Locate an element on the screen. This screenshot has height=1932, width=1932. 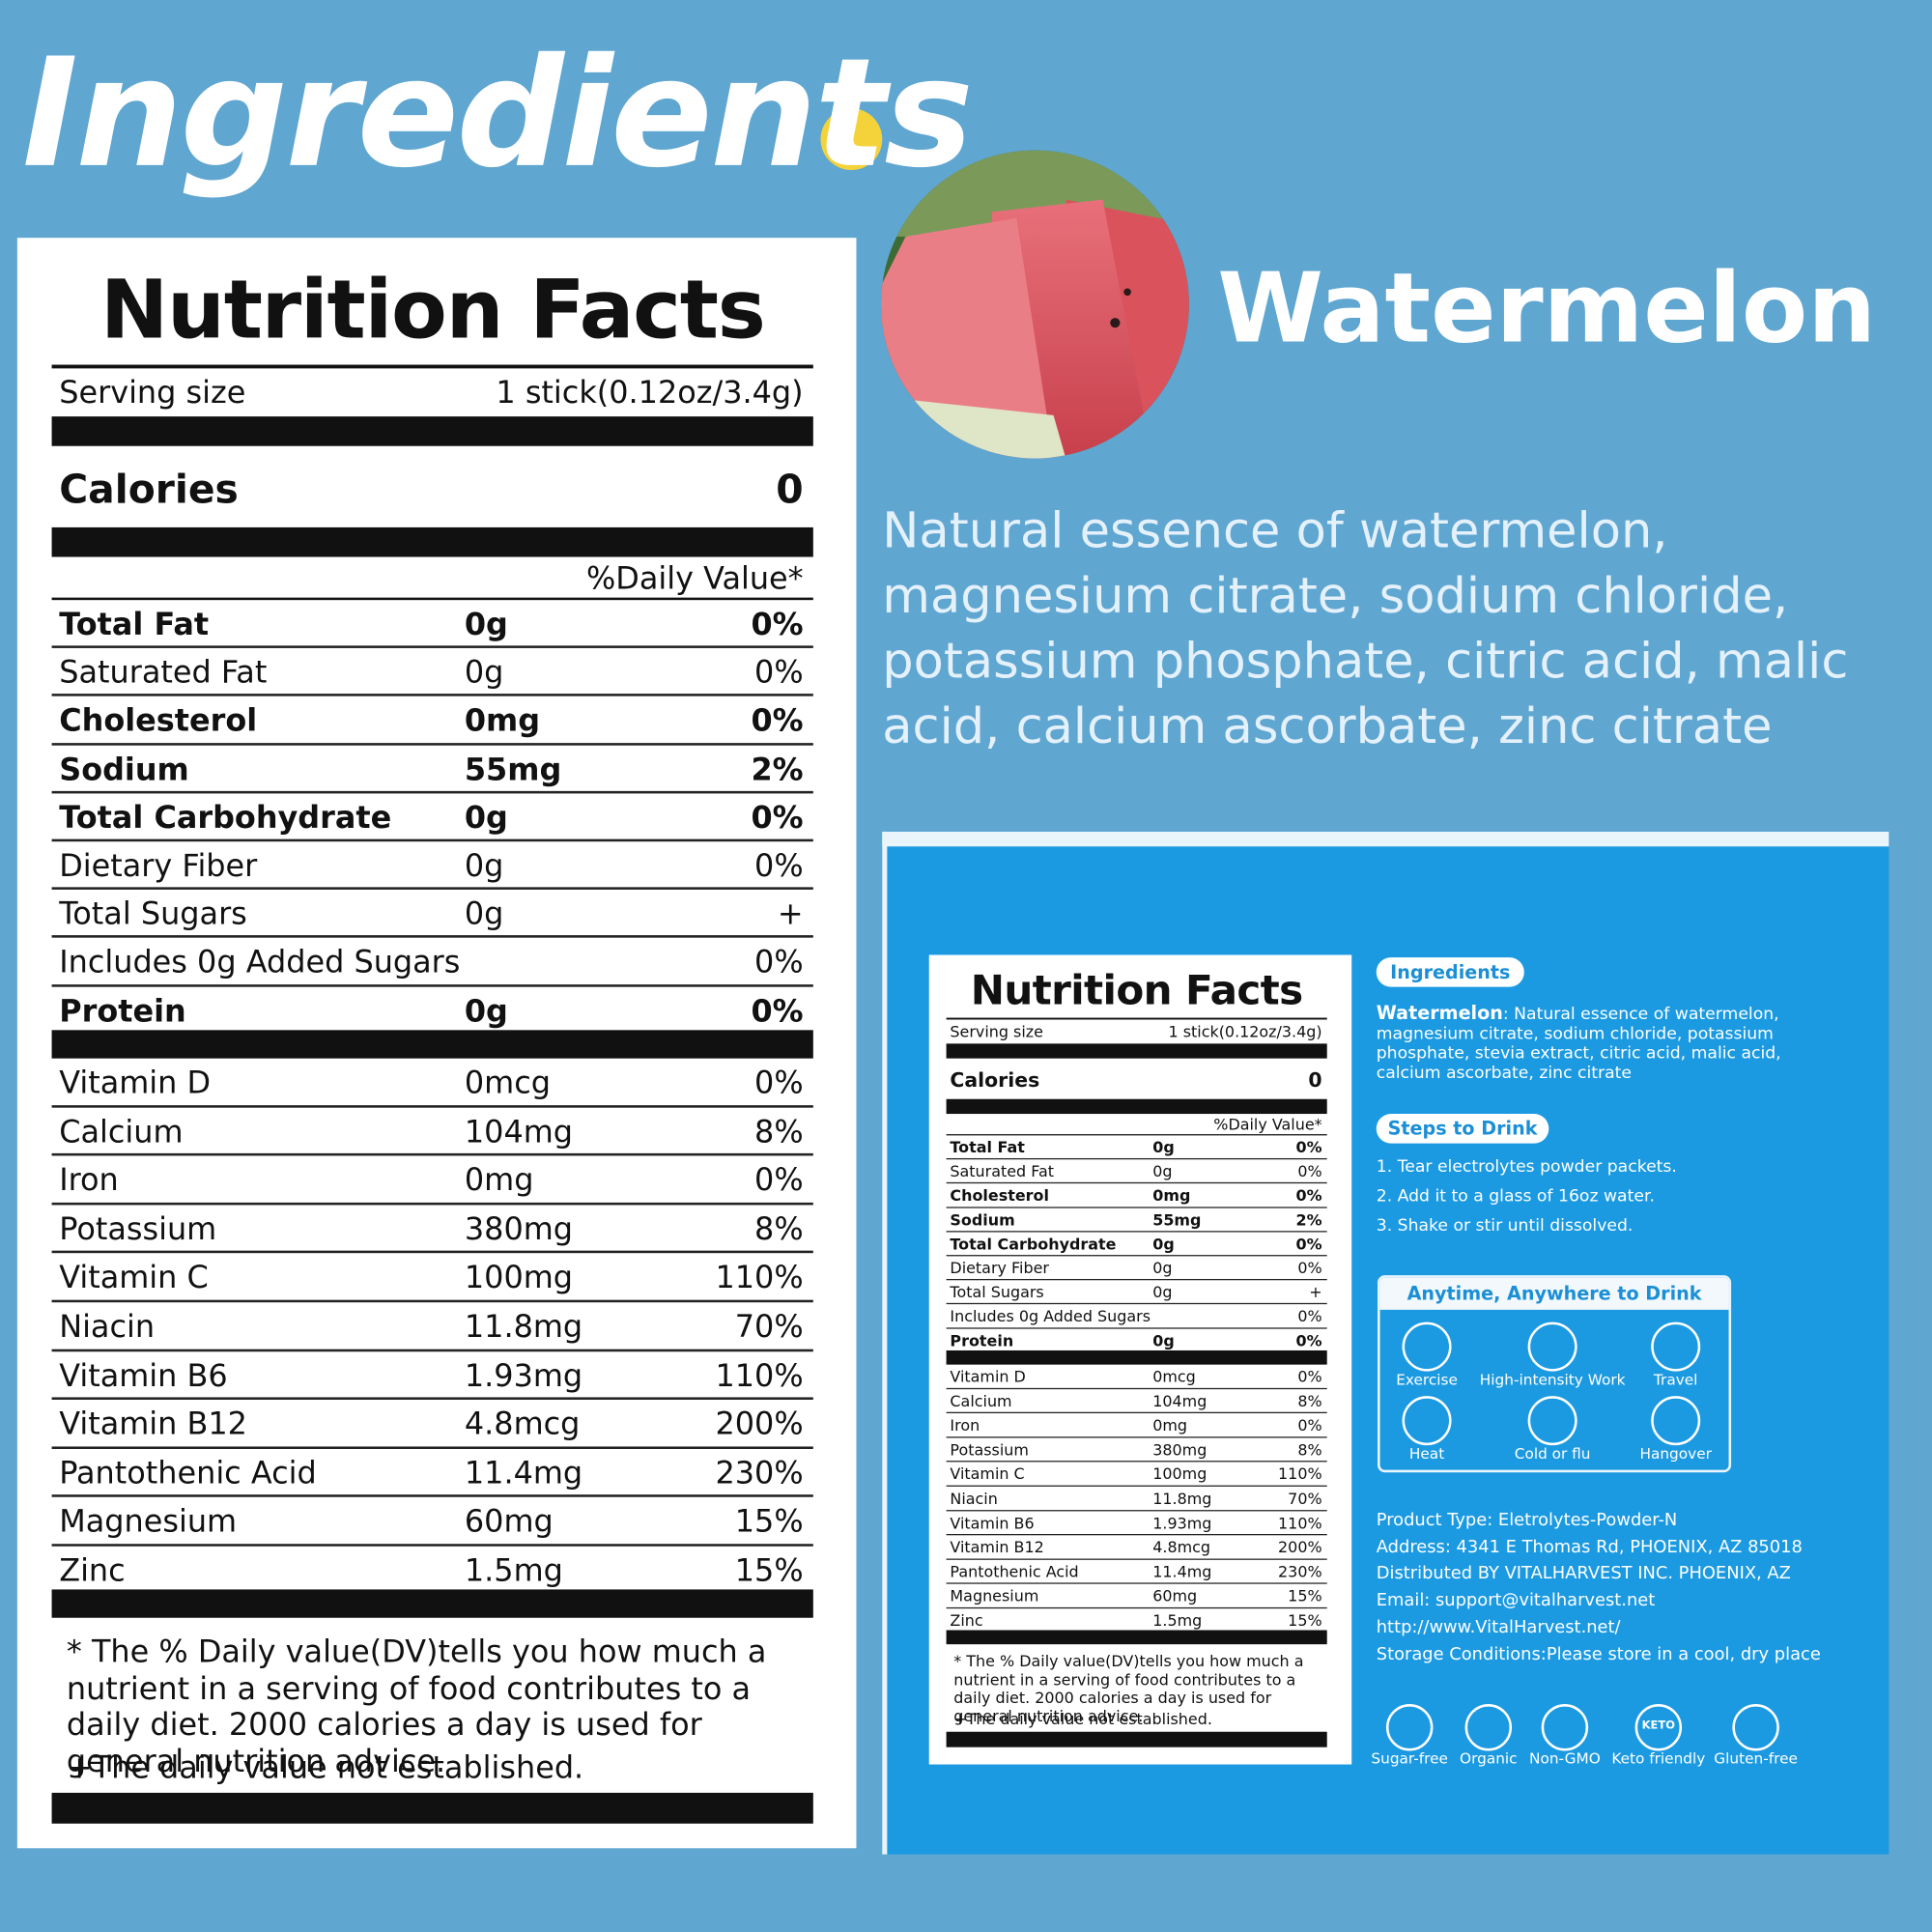
info-line: http://www.VitalHarvest.net/ is located at coordinates (1498, 1627).